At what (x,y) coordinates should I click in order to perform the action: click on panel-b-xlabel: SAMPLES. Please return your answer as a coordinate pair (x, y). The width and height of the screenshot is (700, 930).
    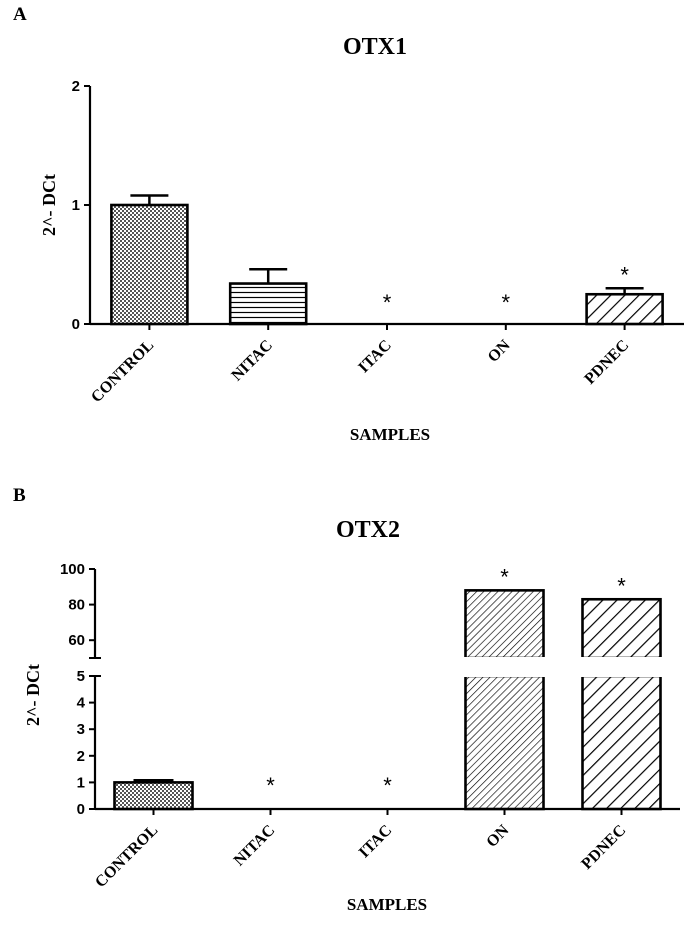
    Looking at the image, I should click on (387, 904).